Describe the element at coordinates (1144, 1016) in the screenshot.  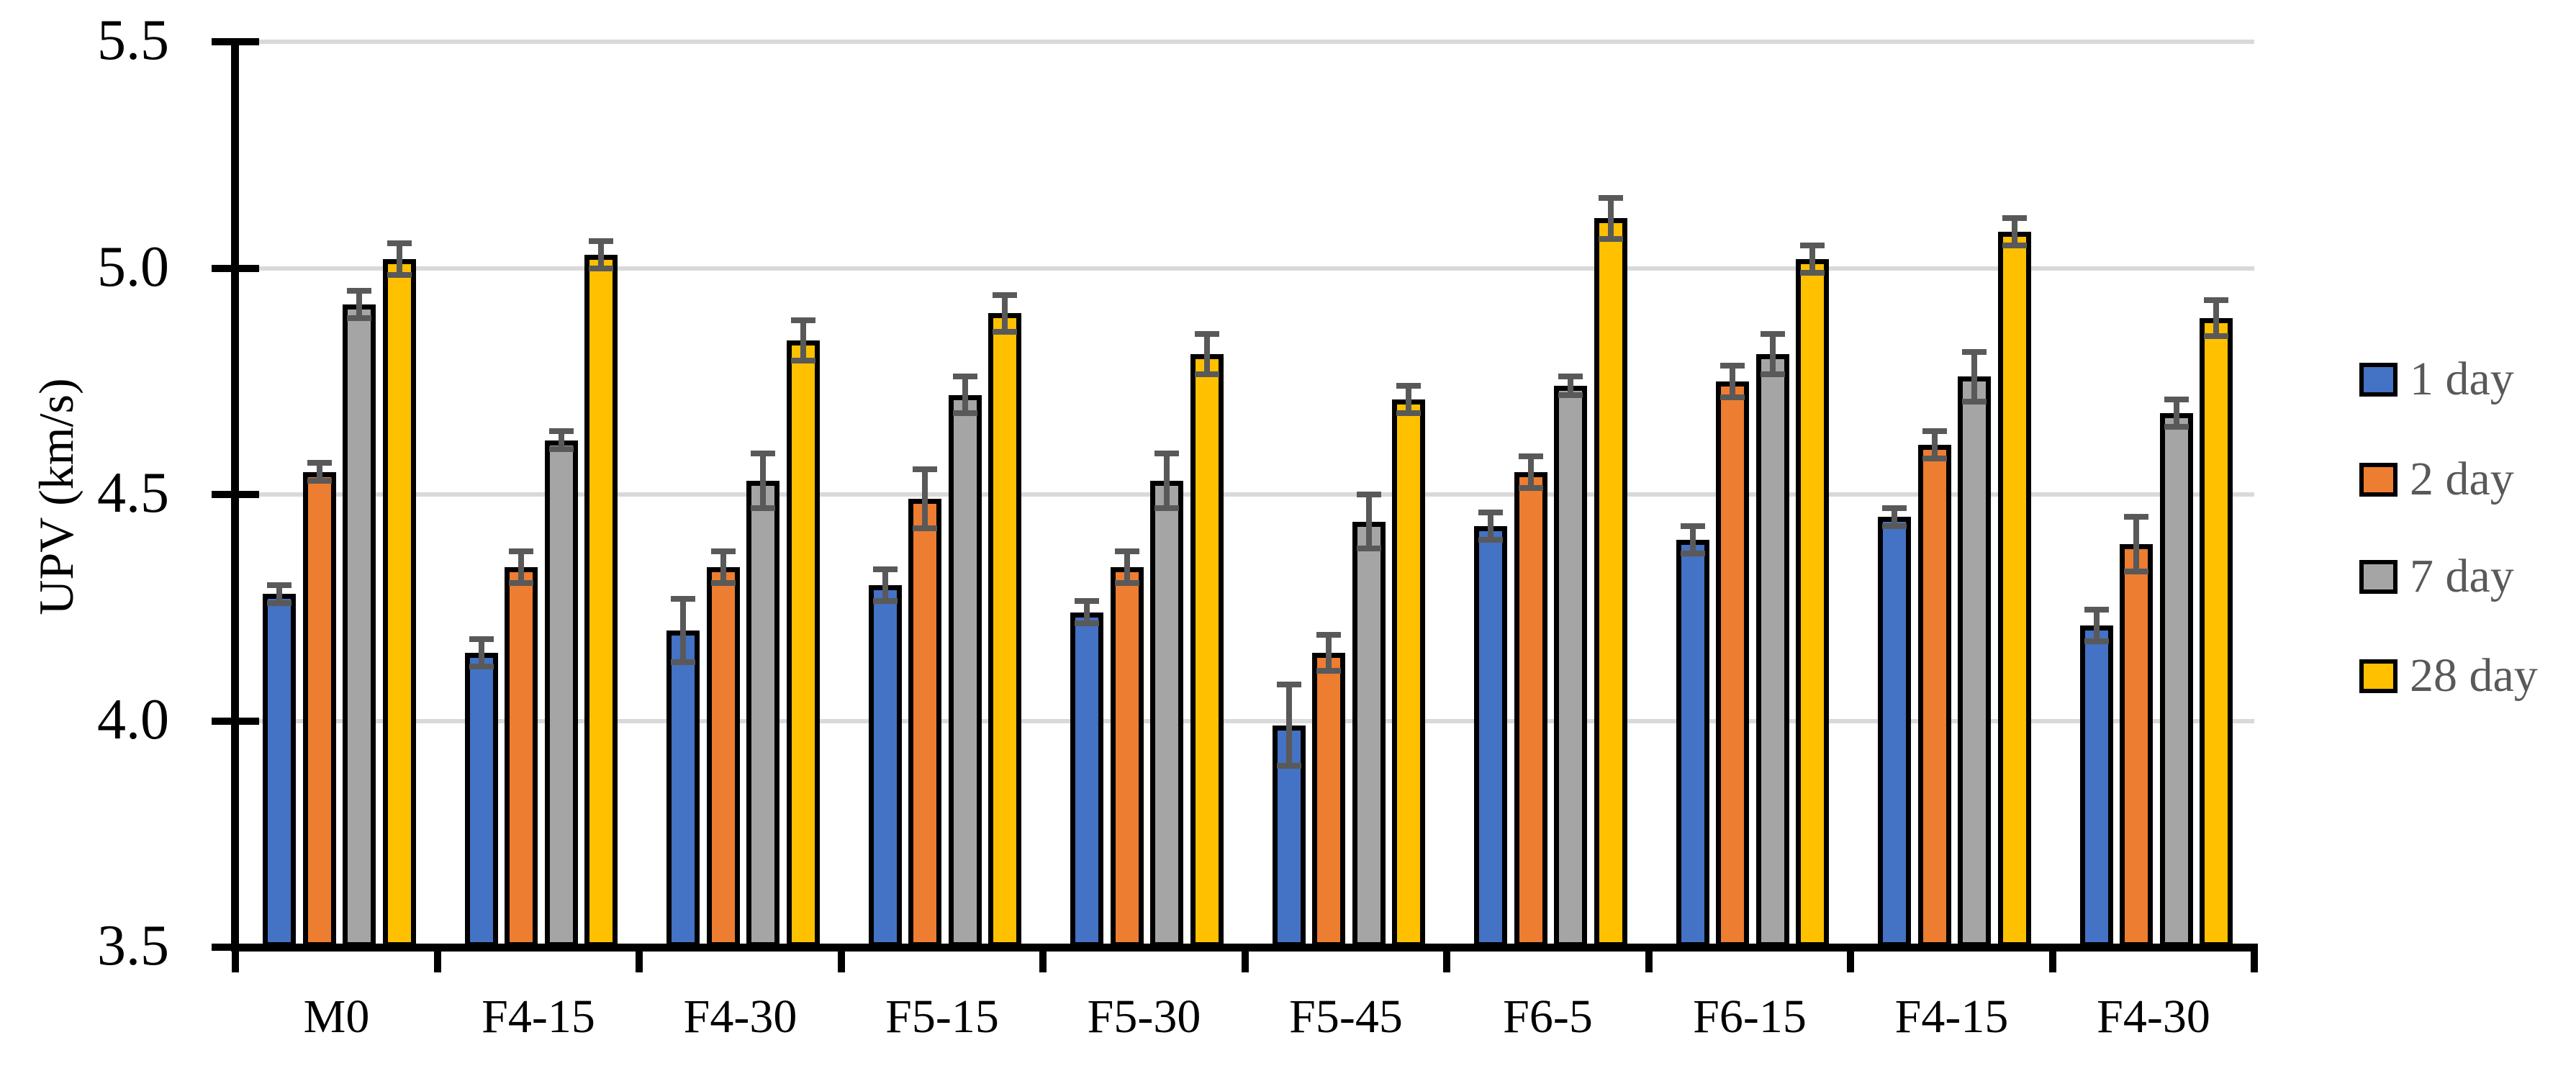
I see `x-tick-label: F5-30` at that location.